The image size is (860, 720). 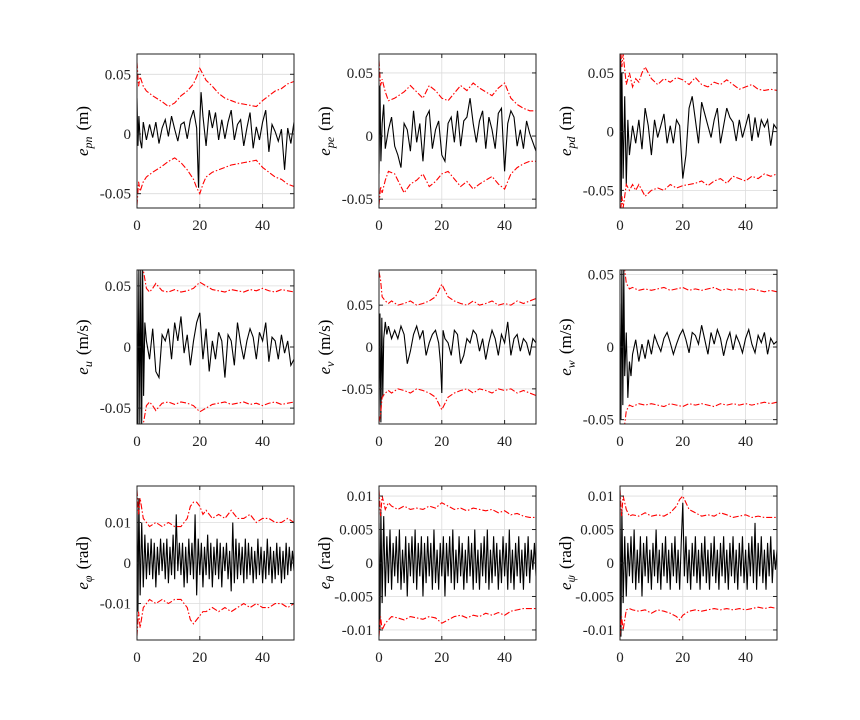 I want to click on subplot-8: 0 20 40 -0.01 -0.005 0 0.005 0.01 eθ(rad), so click(x=426, y=575).